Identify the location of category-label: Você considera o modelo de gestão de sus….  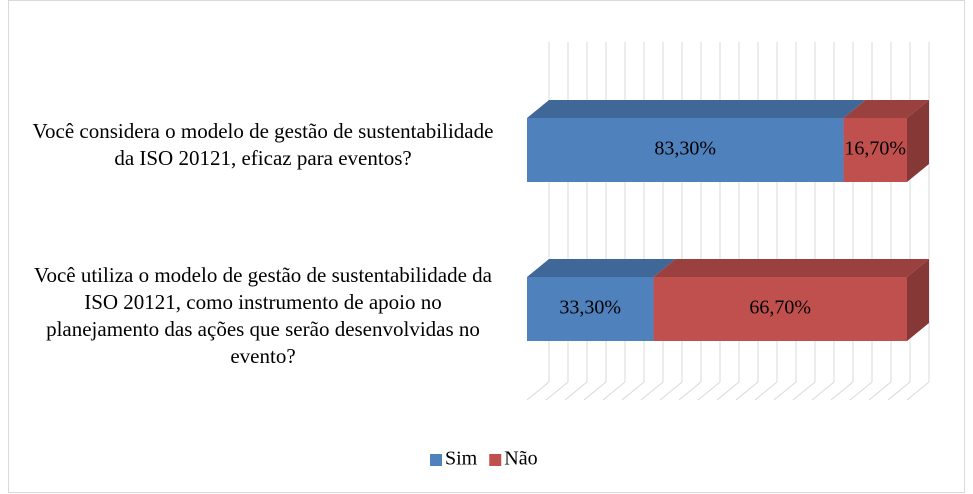
(263, 144).